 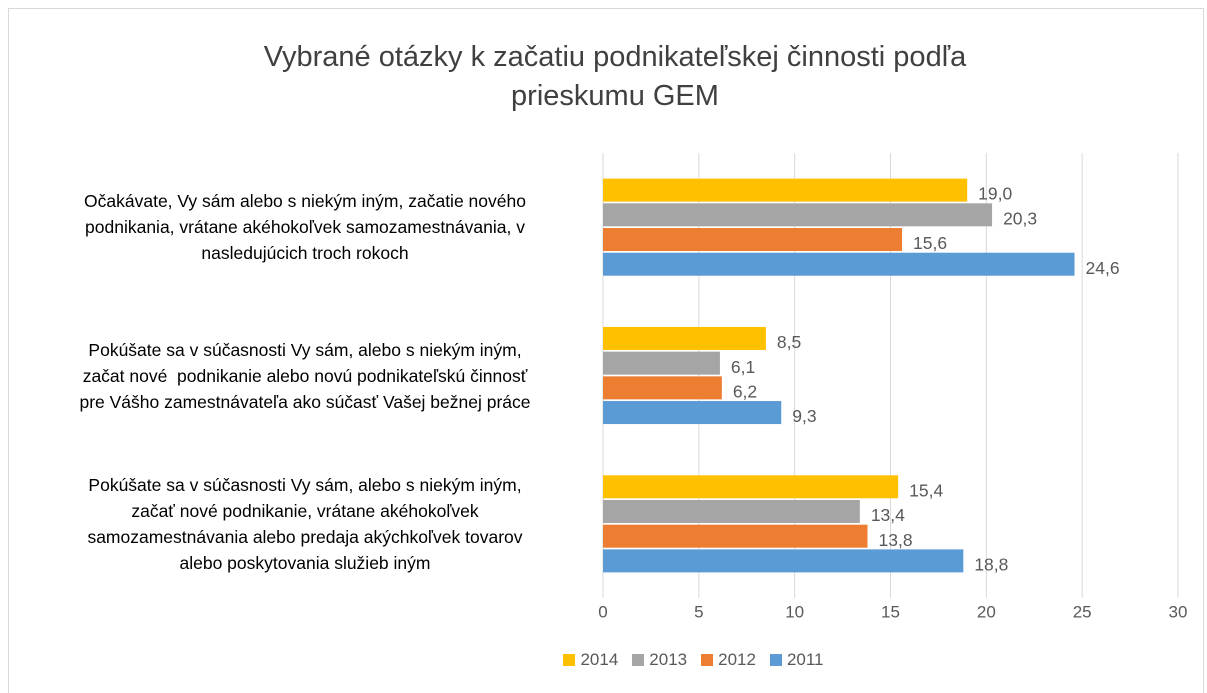 What do you see at coordinates (896, 540) in the screenshot?
I see `value-label: 13,8` at bounding box center [896, 540].